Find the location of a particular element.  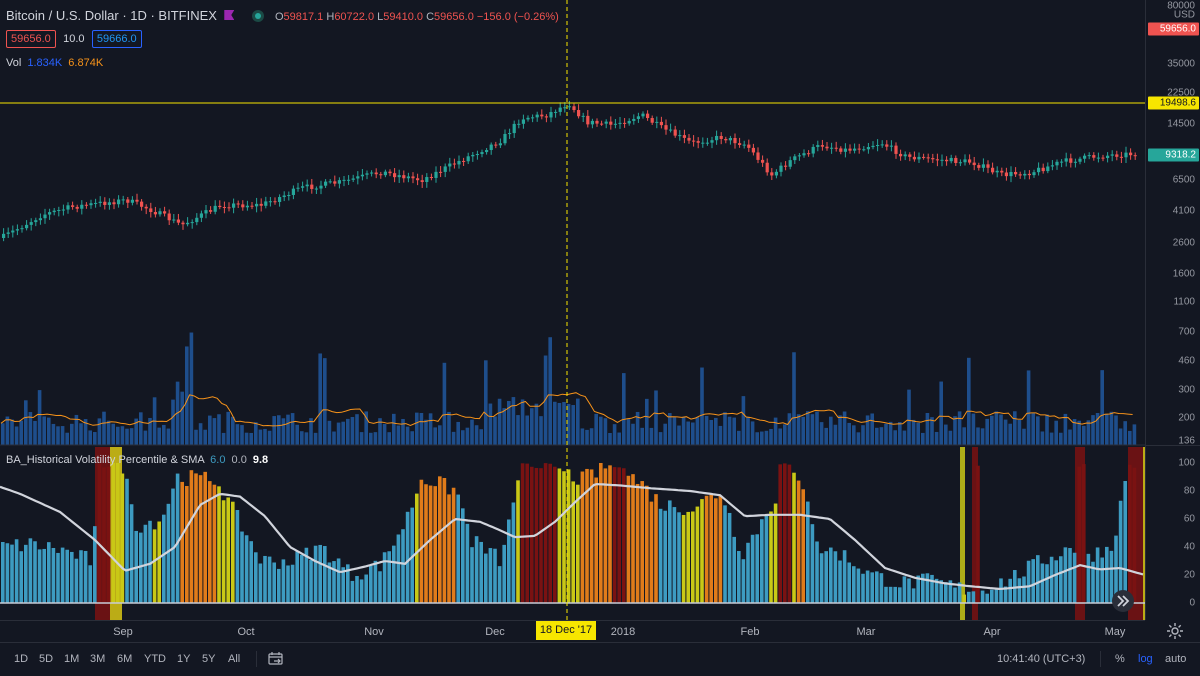

clock: 10:41:40 (UTC+3) is located at coordinates (1041, 659).